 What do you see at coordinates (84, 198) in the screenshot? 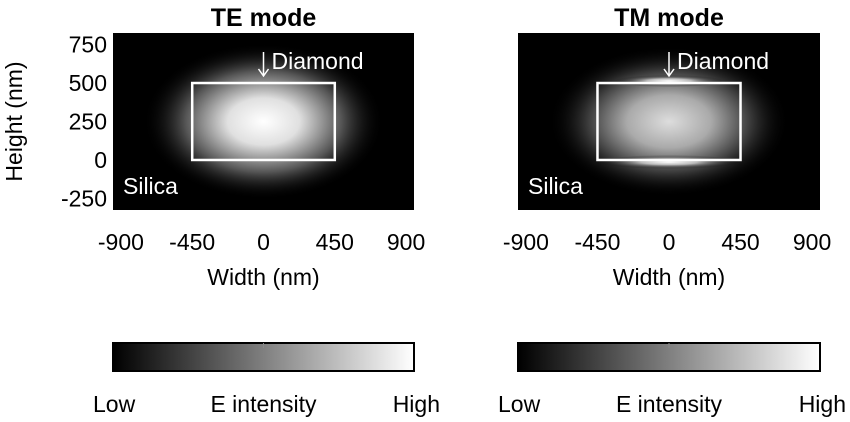
I see `y-tick-label: -250` at bounding box center [84, 198].